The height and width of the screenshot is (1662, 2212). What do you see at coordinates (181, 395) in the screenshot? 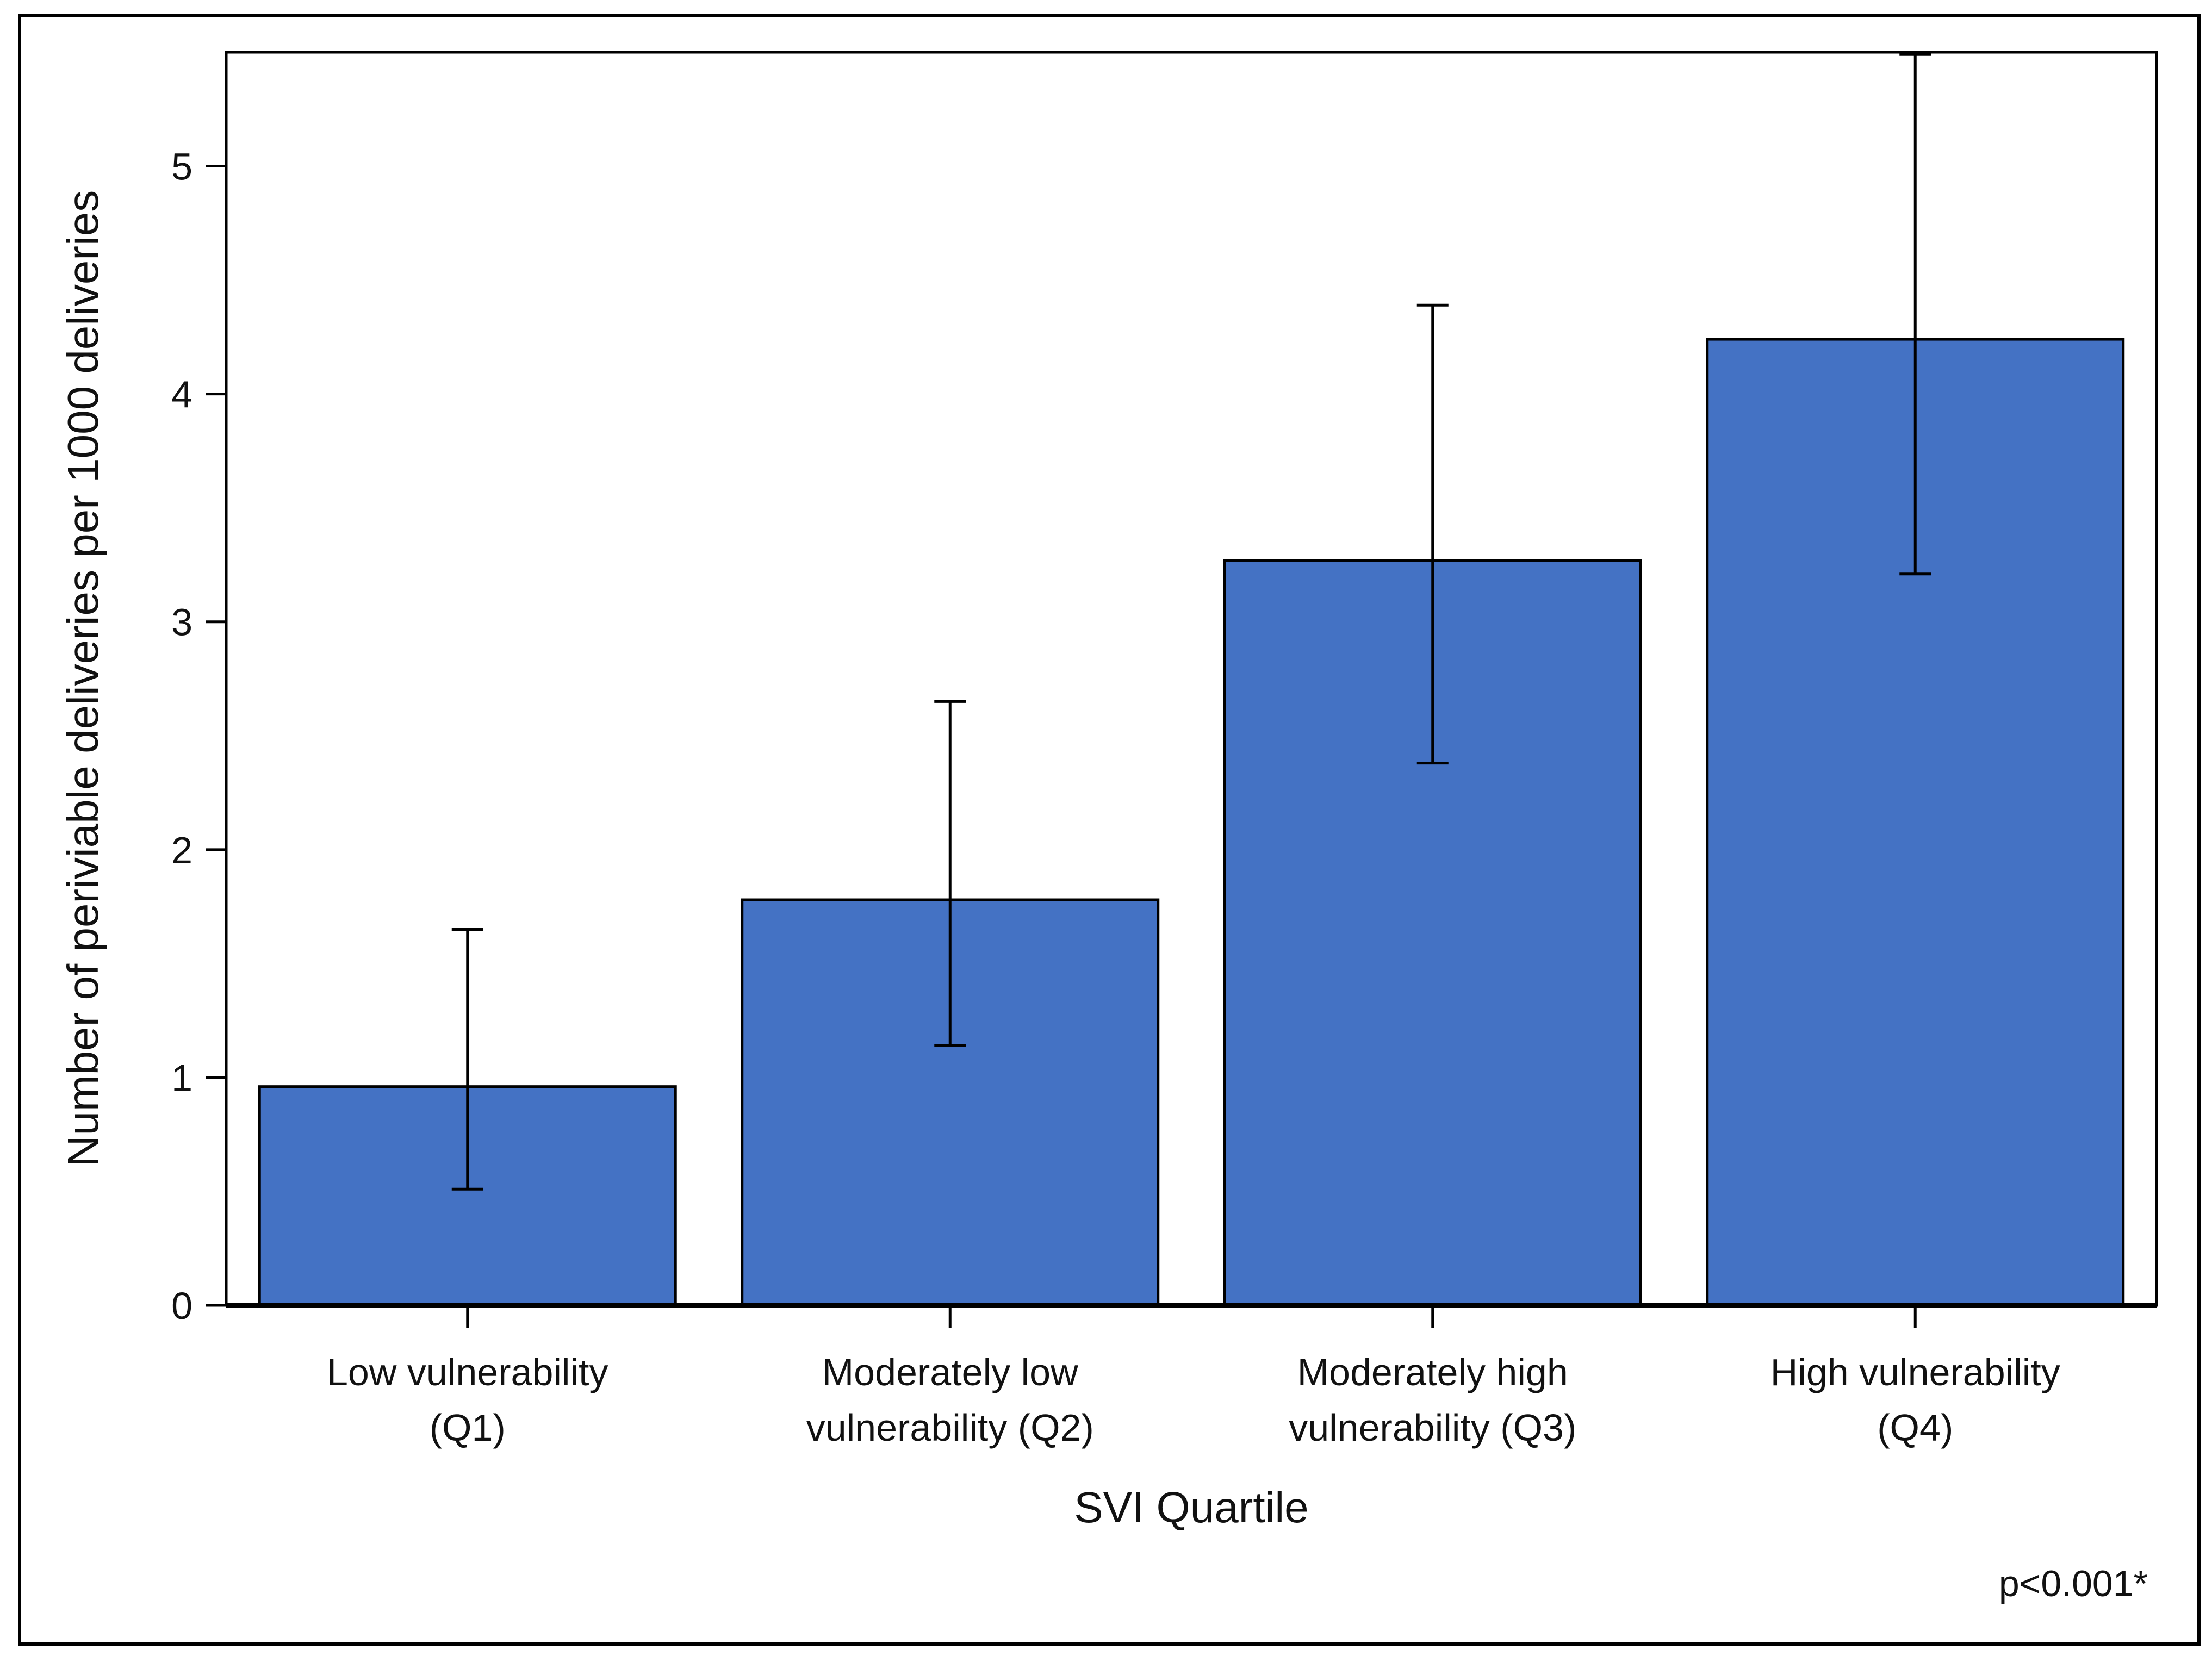
I see `y-tick-label-4: 4` at bounding box center [181, 395].